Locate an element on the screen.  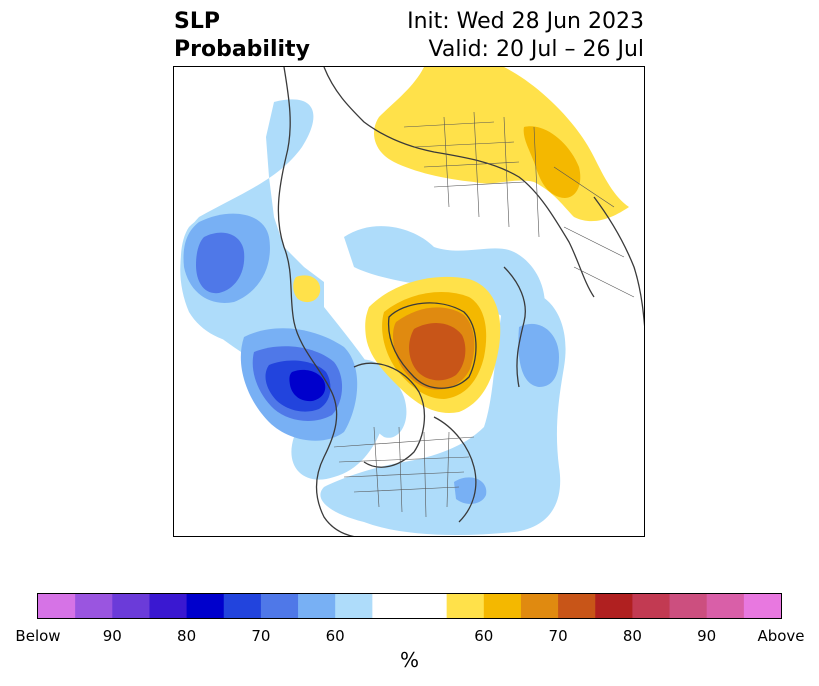
colorbar-ticks: Below 90 80 70 60 60 70 80 90 Above is located at coordinates (409, 637).